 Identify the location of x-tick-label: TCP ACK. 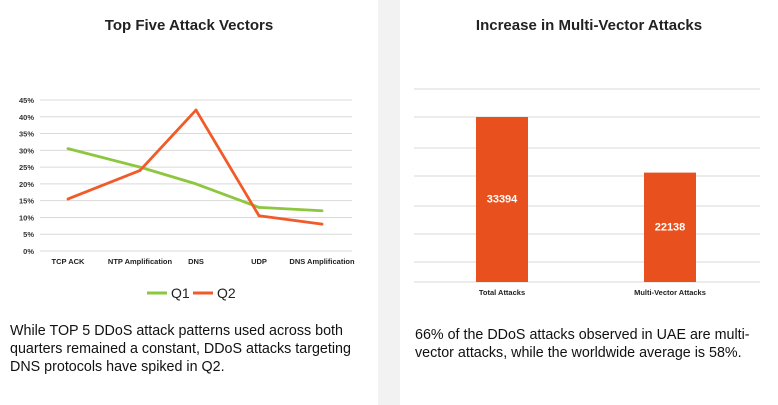
(69, 261).